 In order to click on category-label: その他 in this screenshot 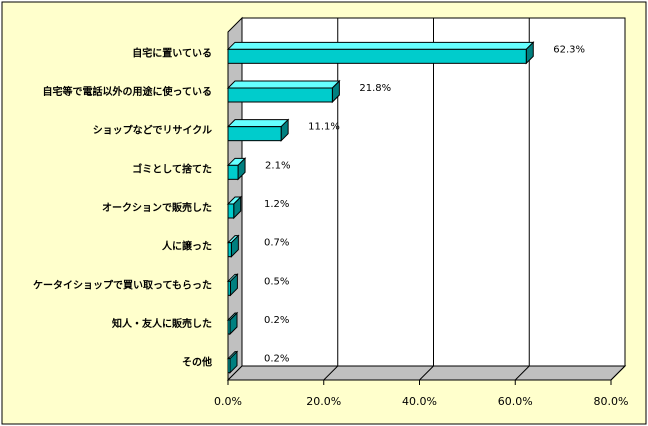, I will do `click(197, 362)`.